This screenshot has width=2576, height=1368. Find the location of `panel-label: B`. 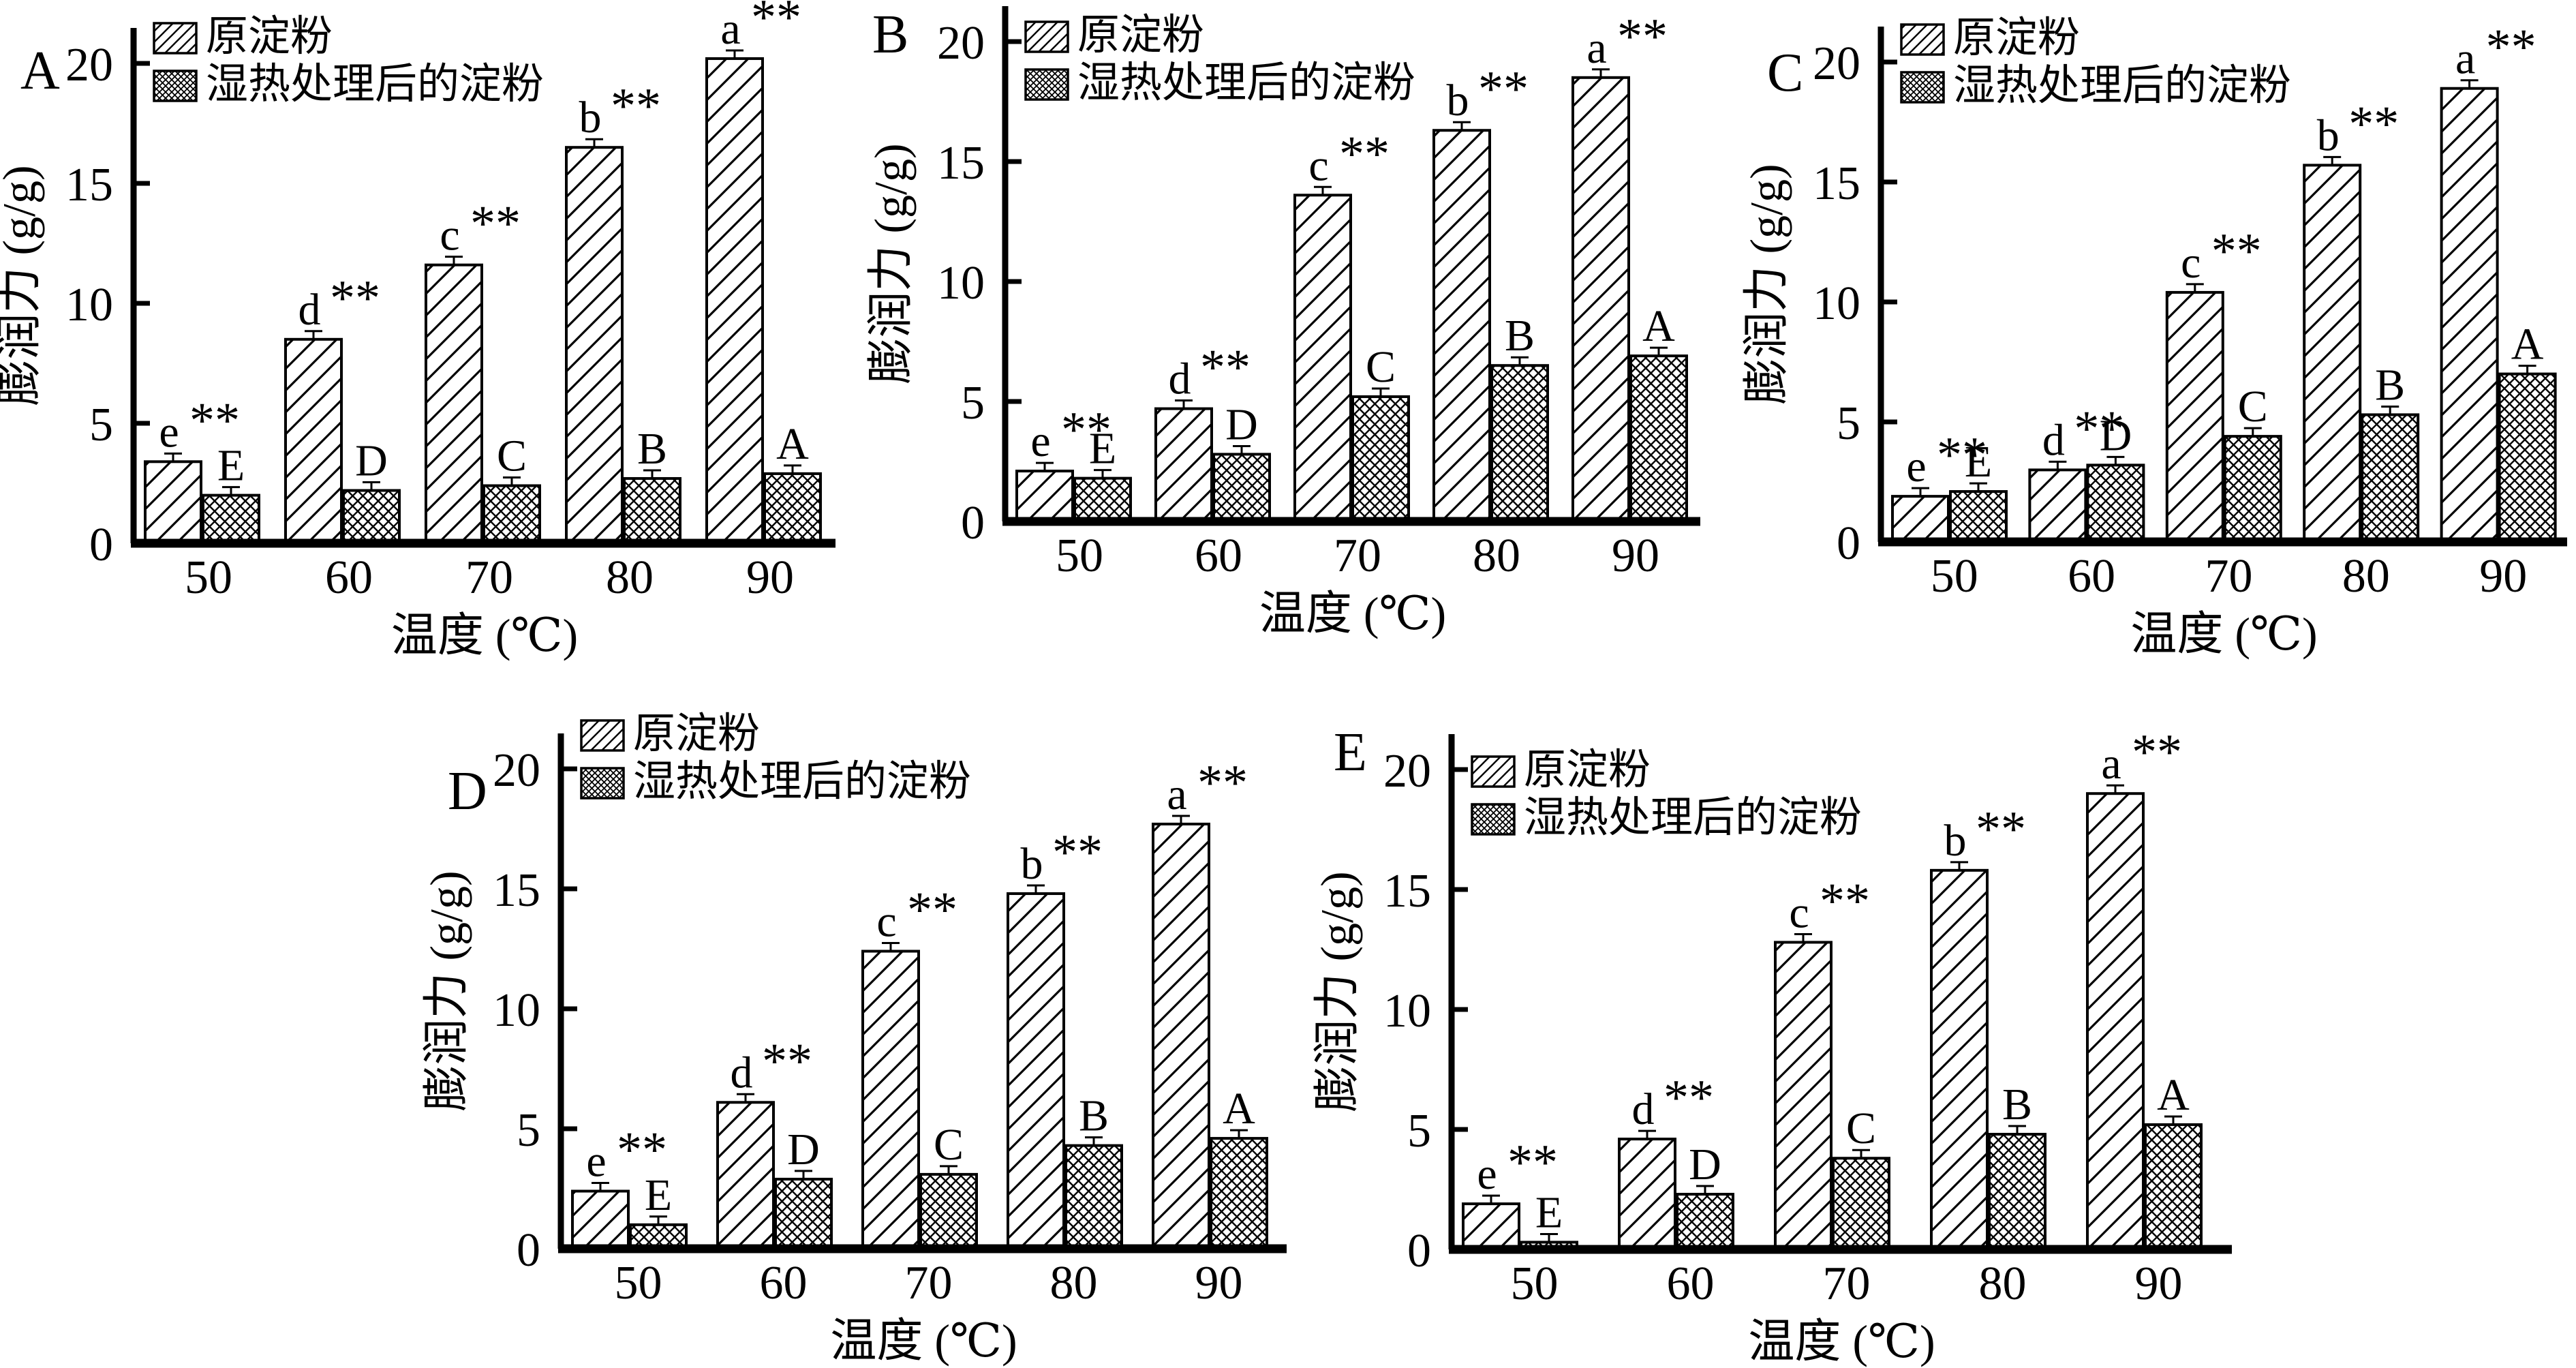

panel-label: B is located at coordinates (890, 35).